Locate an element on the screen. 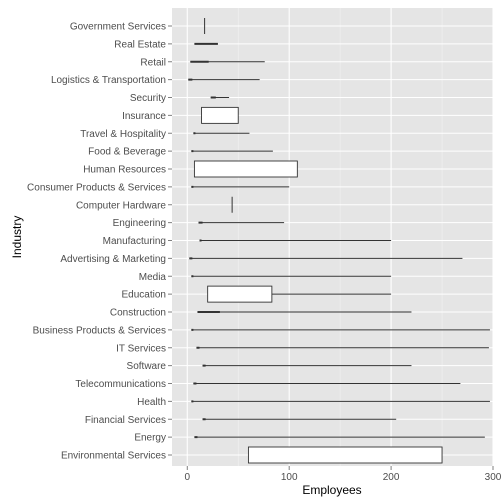 The width and height of the screenshot is (504, 504). y-tick-label: Manufacturing is located at coordinates (134, 241).